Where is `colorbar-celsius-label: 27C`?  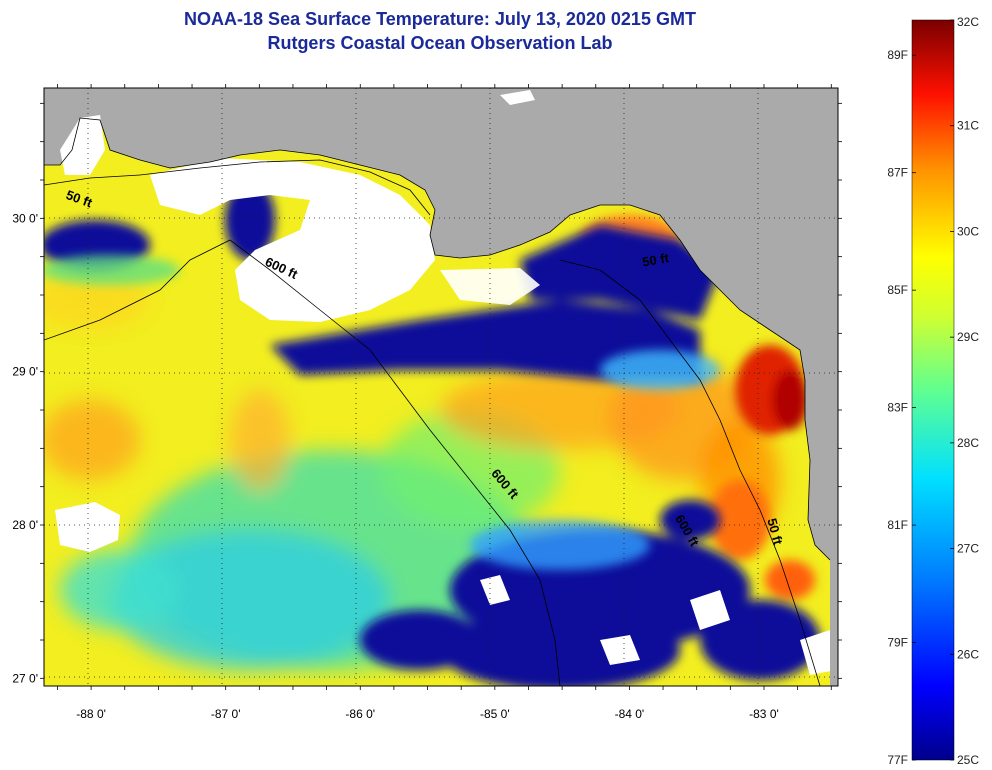
colorbar-celsius-label: 27C is located at coordinates (968, 549).